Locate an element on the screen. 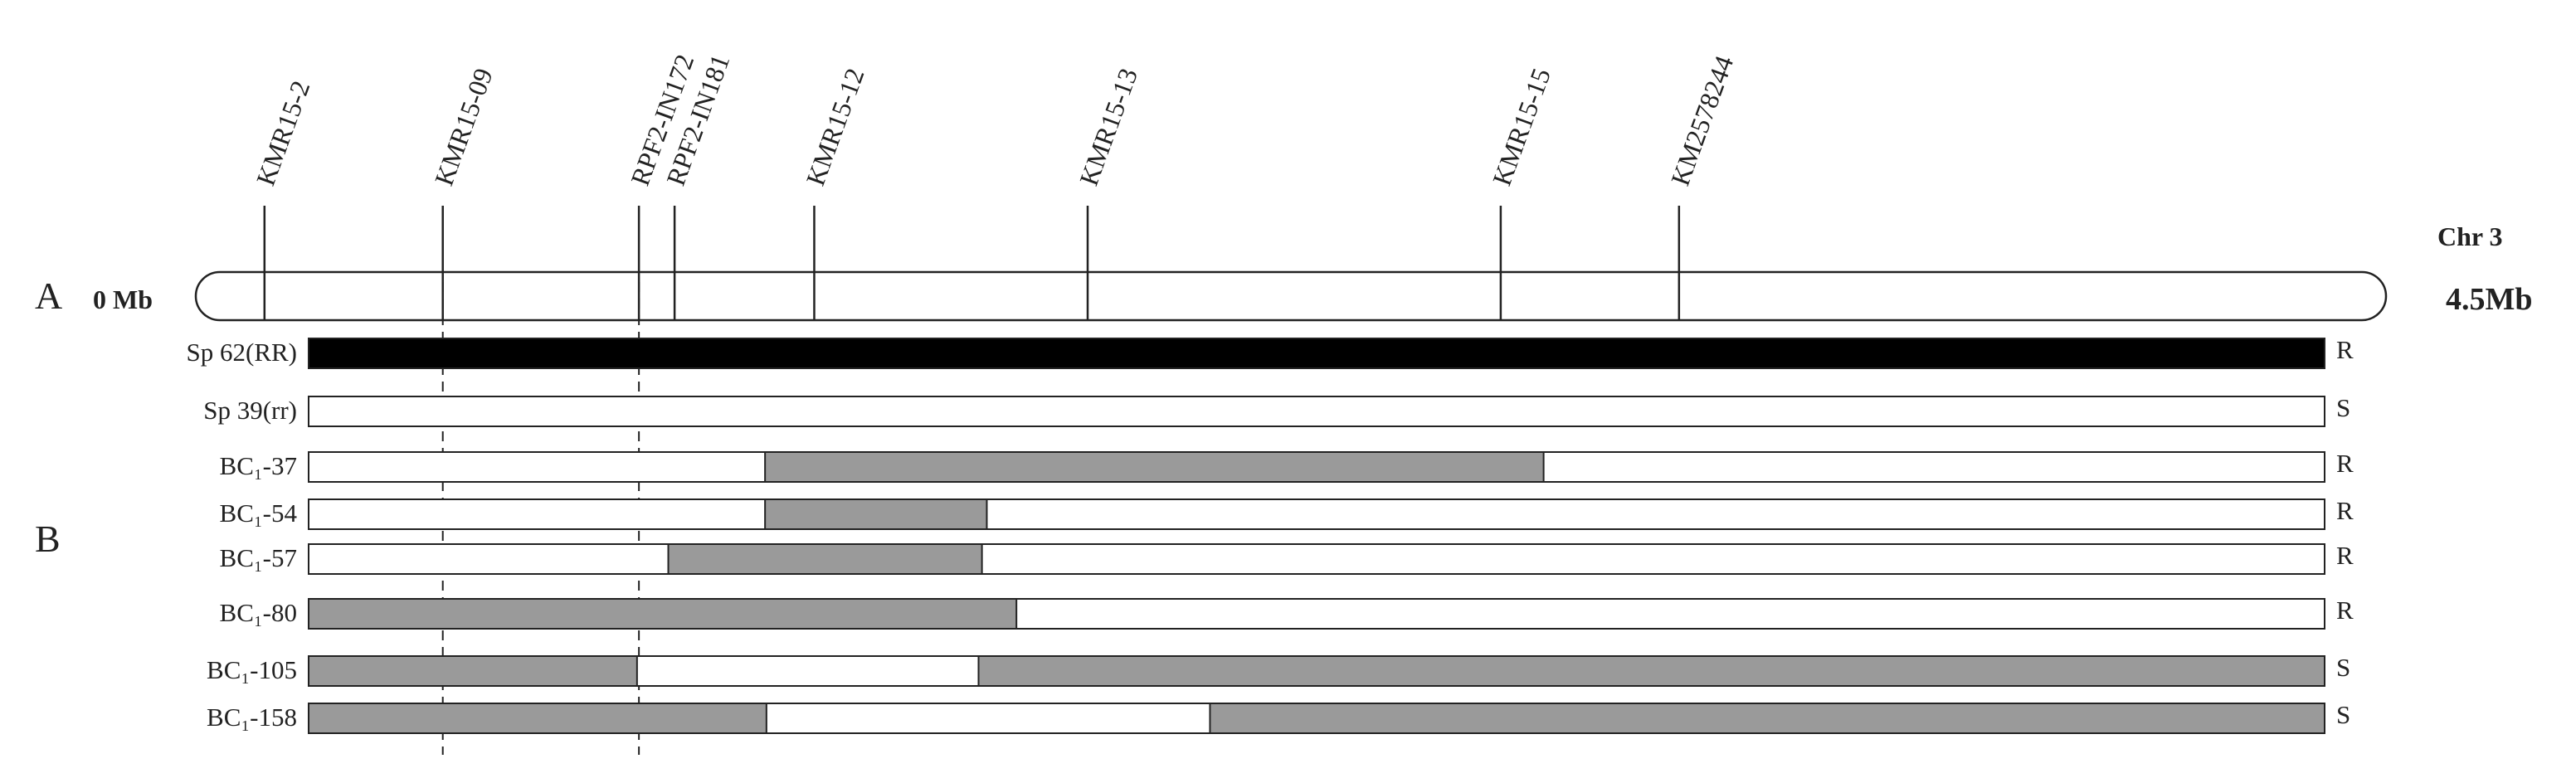 The width and height of the screenshot is (2576, 783). chromosome-label: Chr 3 is located at coordinates (2470, 236).